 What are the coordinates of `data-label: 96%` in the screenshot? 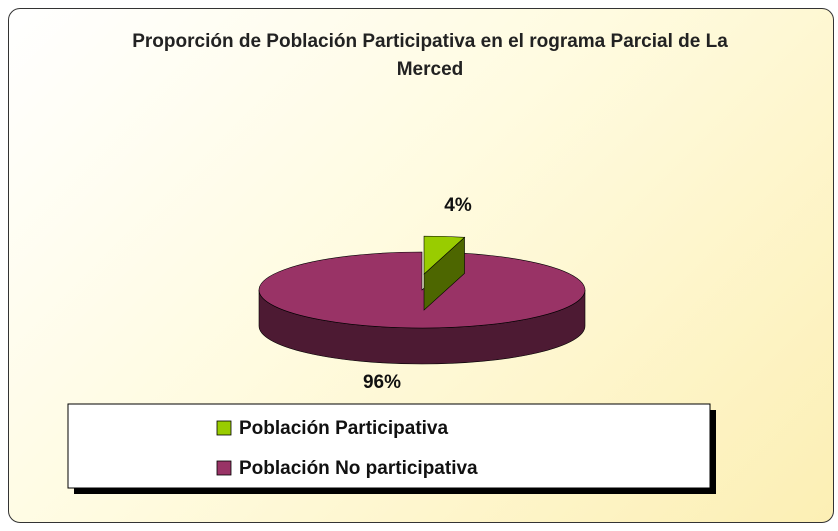 It's located at (382, 382).